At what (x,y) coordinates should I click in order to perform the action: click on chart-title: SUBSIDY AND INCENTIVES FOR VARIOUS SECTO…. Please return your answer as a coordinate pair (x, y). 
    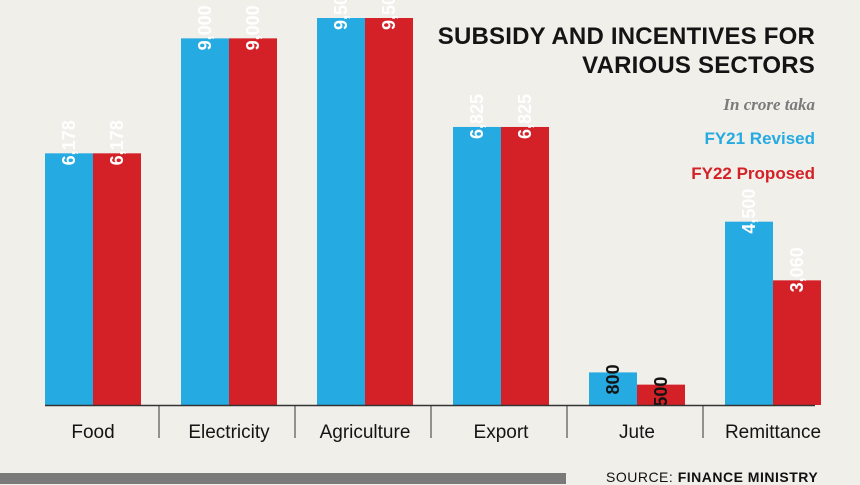
    Looking at the image, I should click on (626, 51).